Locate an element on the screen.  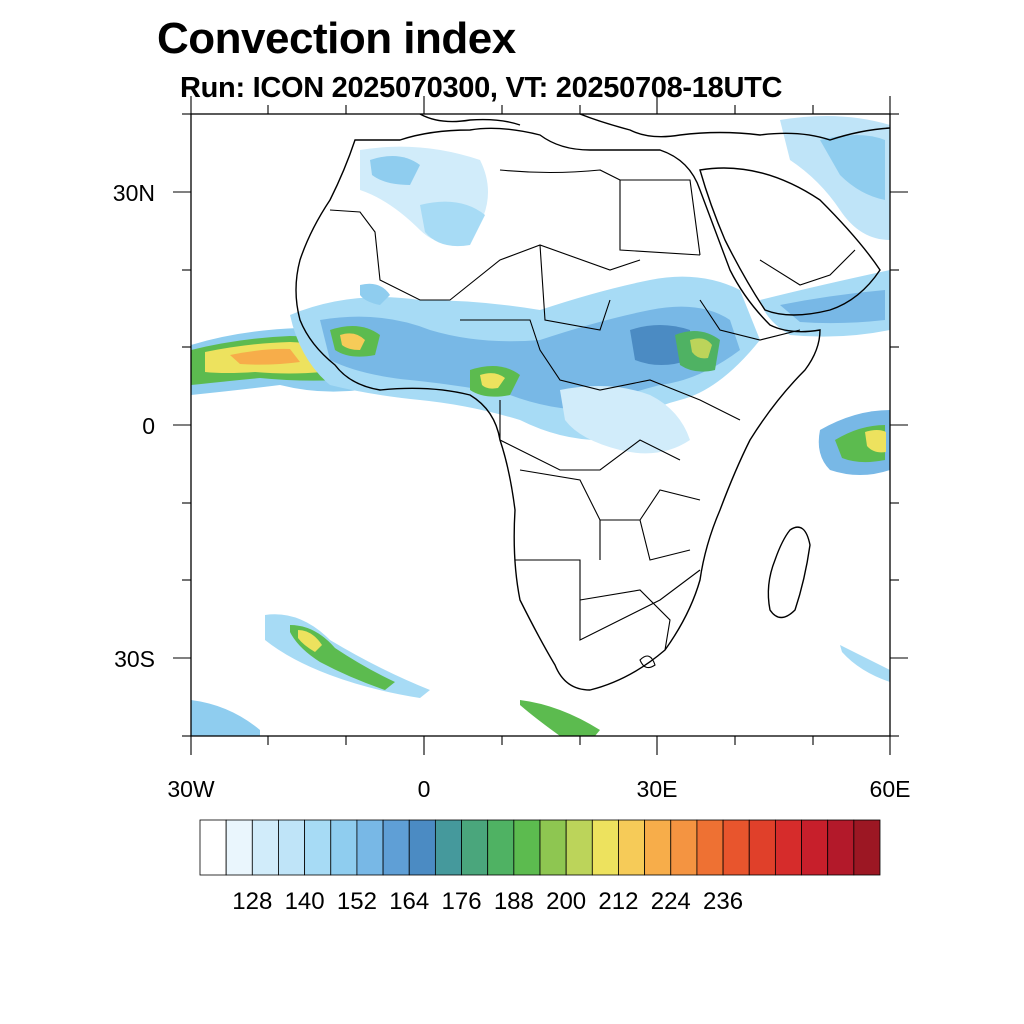
lon-label-0: 0 is located at coordinates (424, 789).